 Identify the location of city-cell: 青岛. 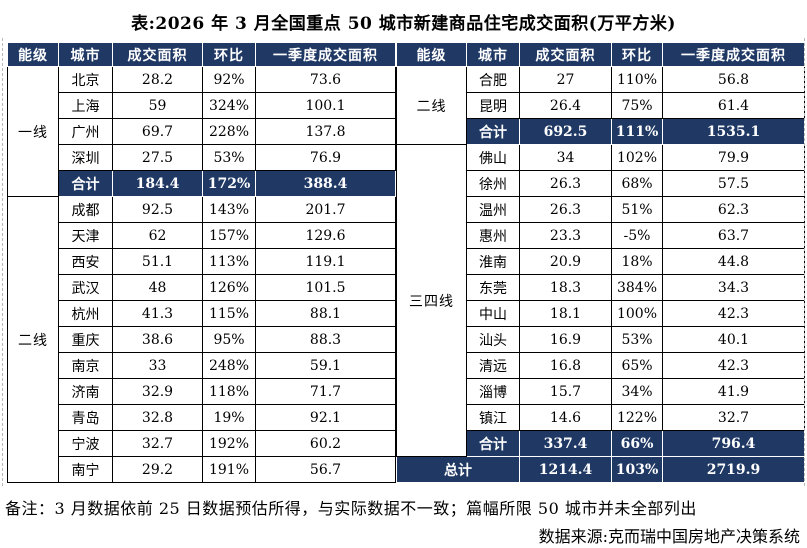
(85, 417).